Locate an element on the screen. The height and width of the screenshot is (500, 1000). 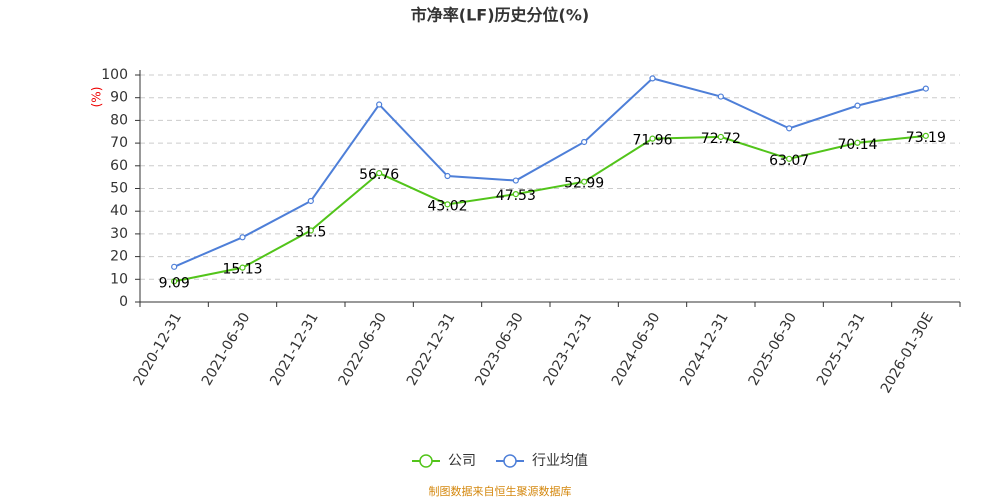
y-tick-label: 0 is located at coordinates (123, 302).